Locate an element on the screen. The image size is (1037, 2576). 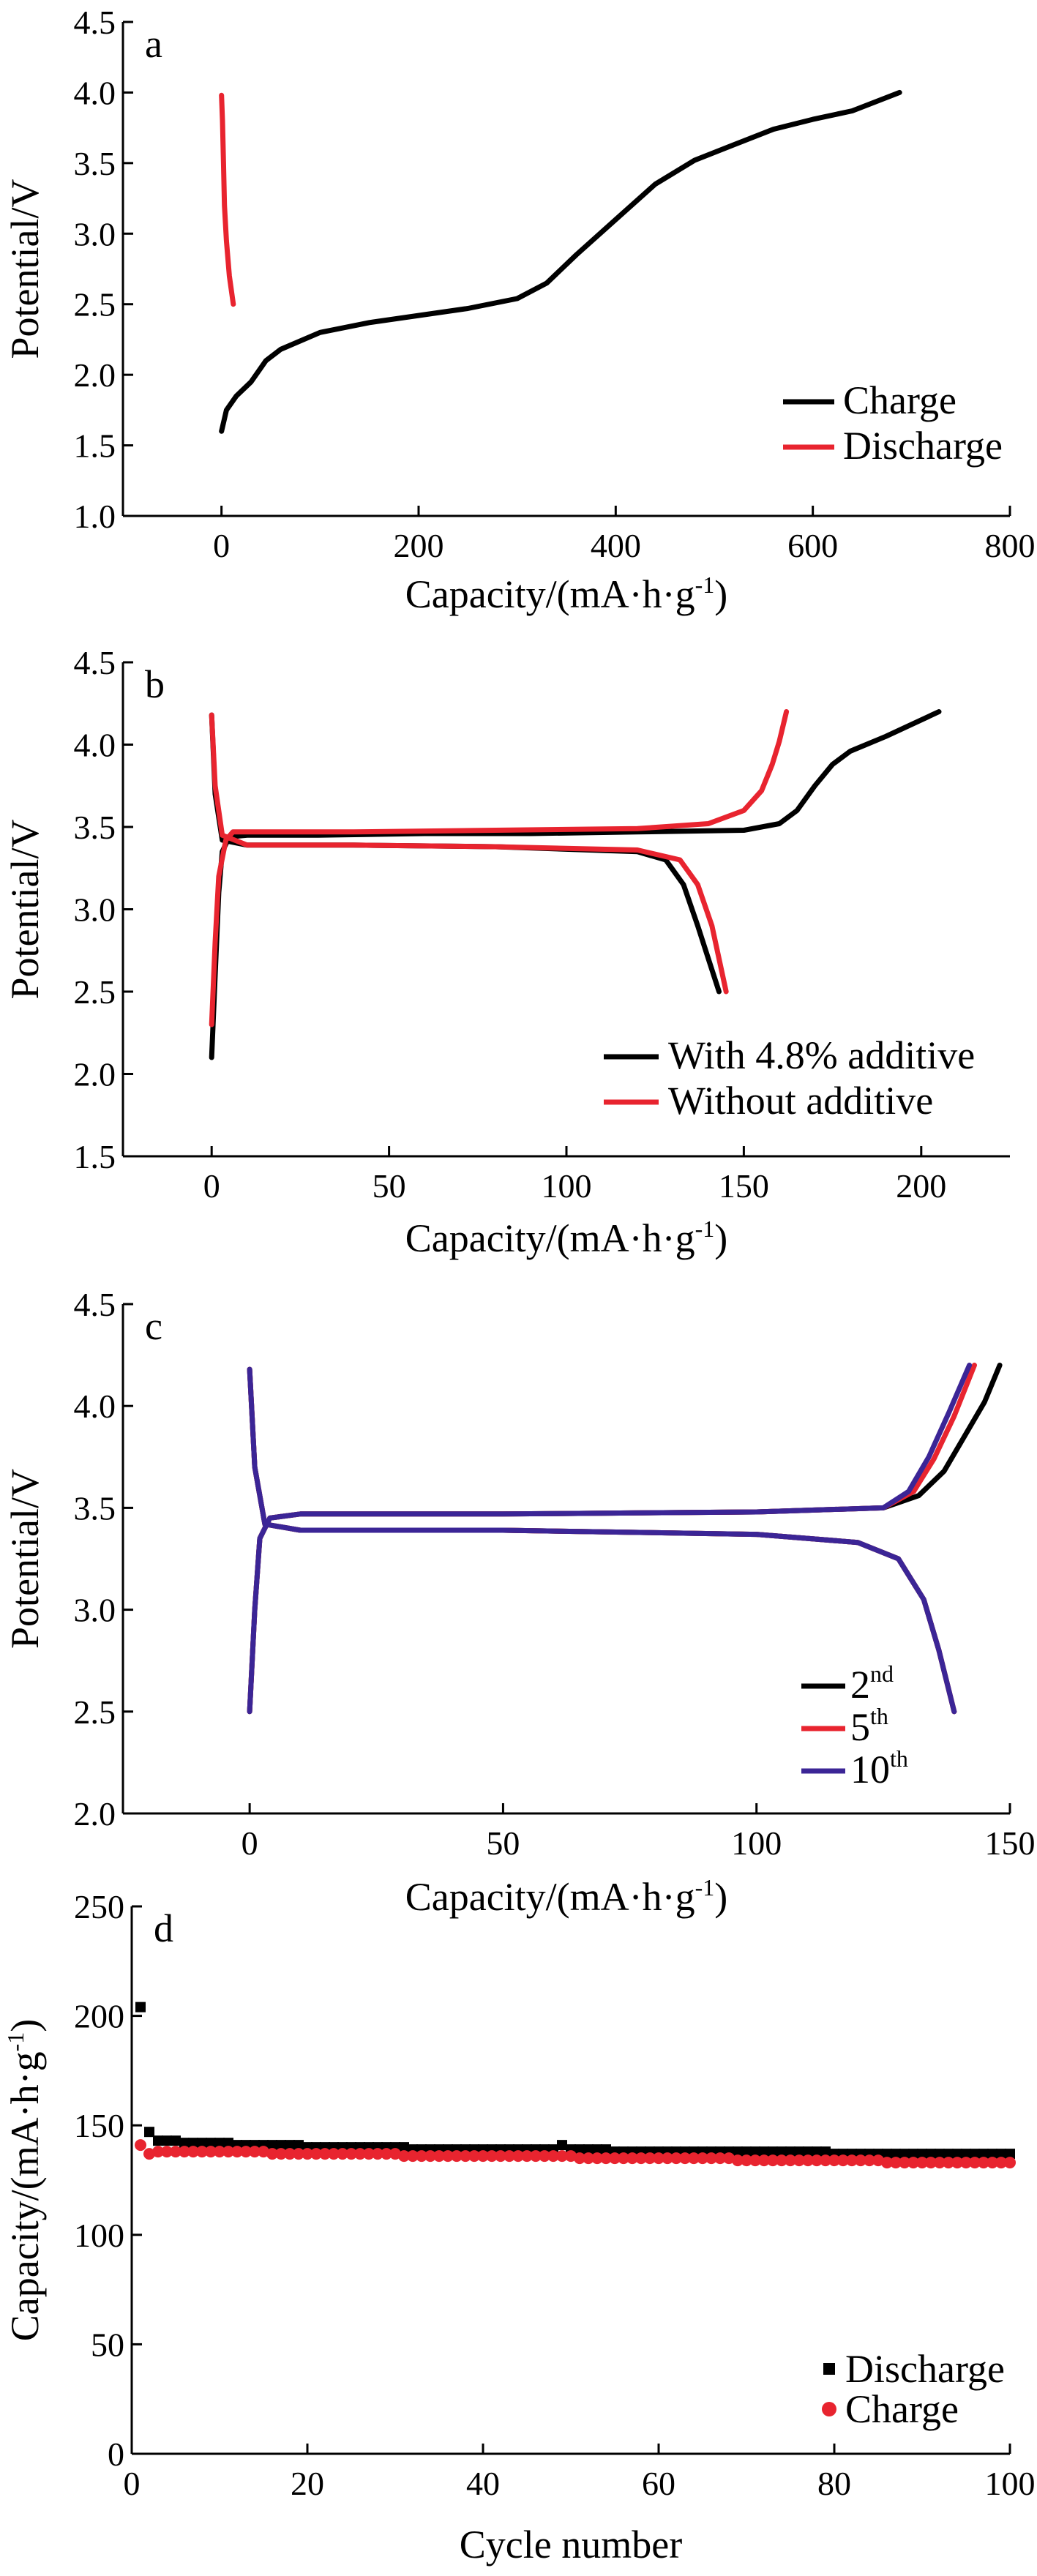
x-tick-label: 50 is located at coordinates (503, 1843).